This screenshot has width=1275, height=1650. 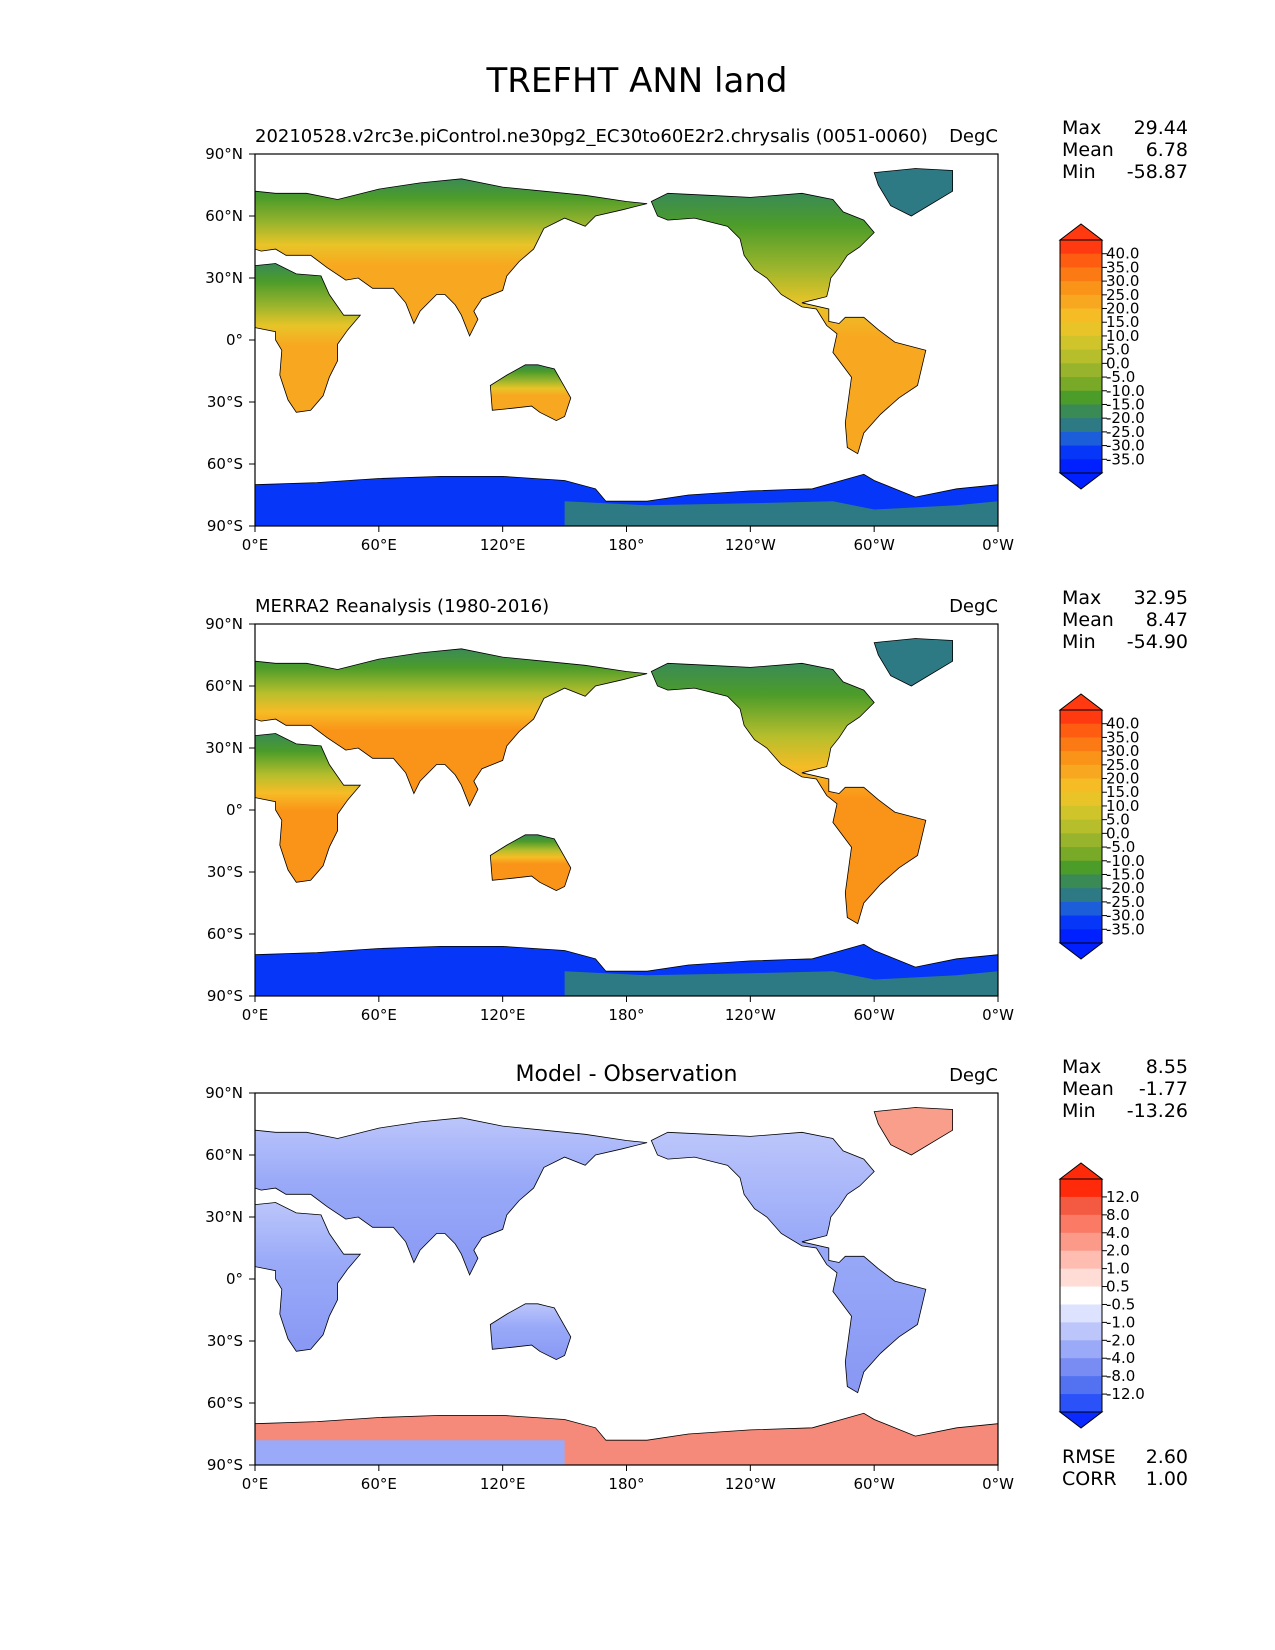 What do you see at coordinates (225, 1341) in the screenshot?
I see `lat-tick-label: 30°S` at bounding box center [225, 1341].